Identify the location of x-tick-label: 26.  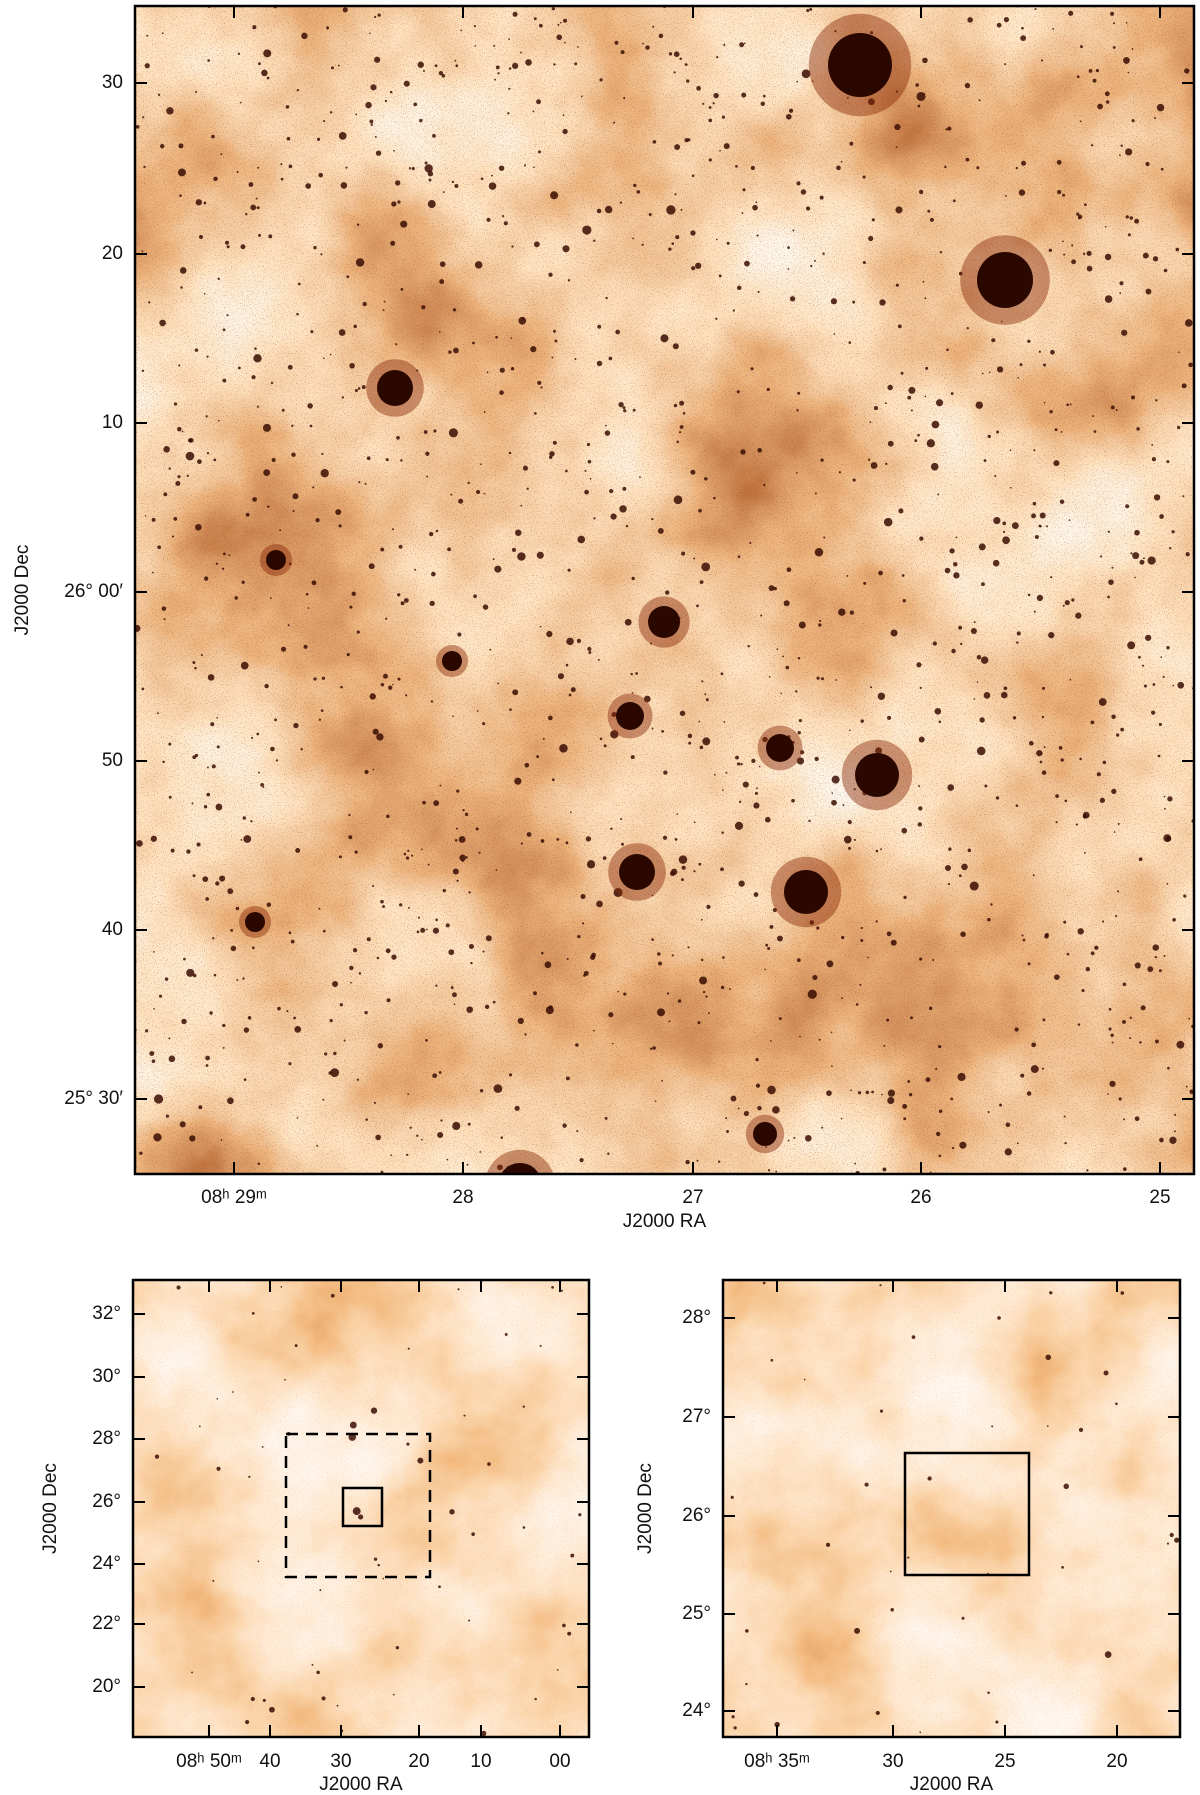
(920, 1197).